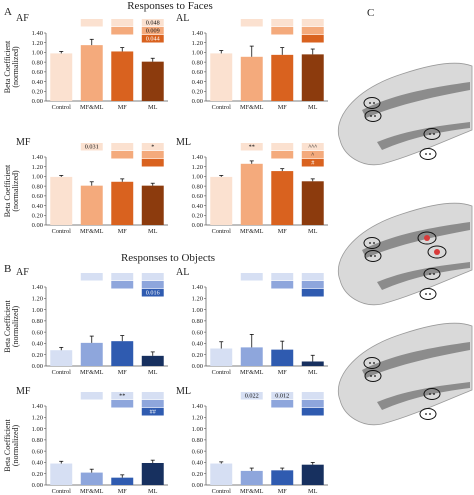  Describe the element at coordinates (37, 366) in the screenshot. I see `y-tick-label: 0.00` at that location.